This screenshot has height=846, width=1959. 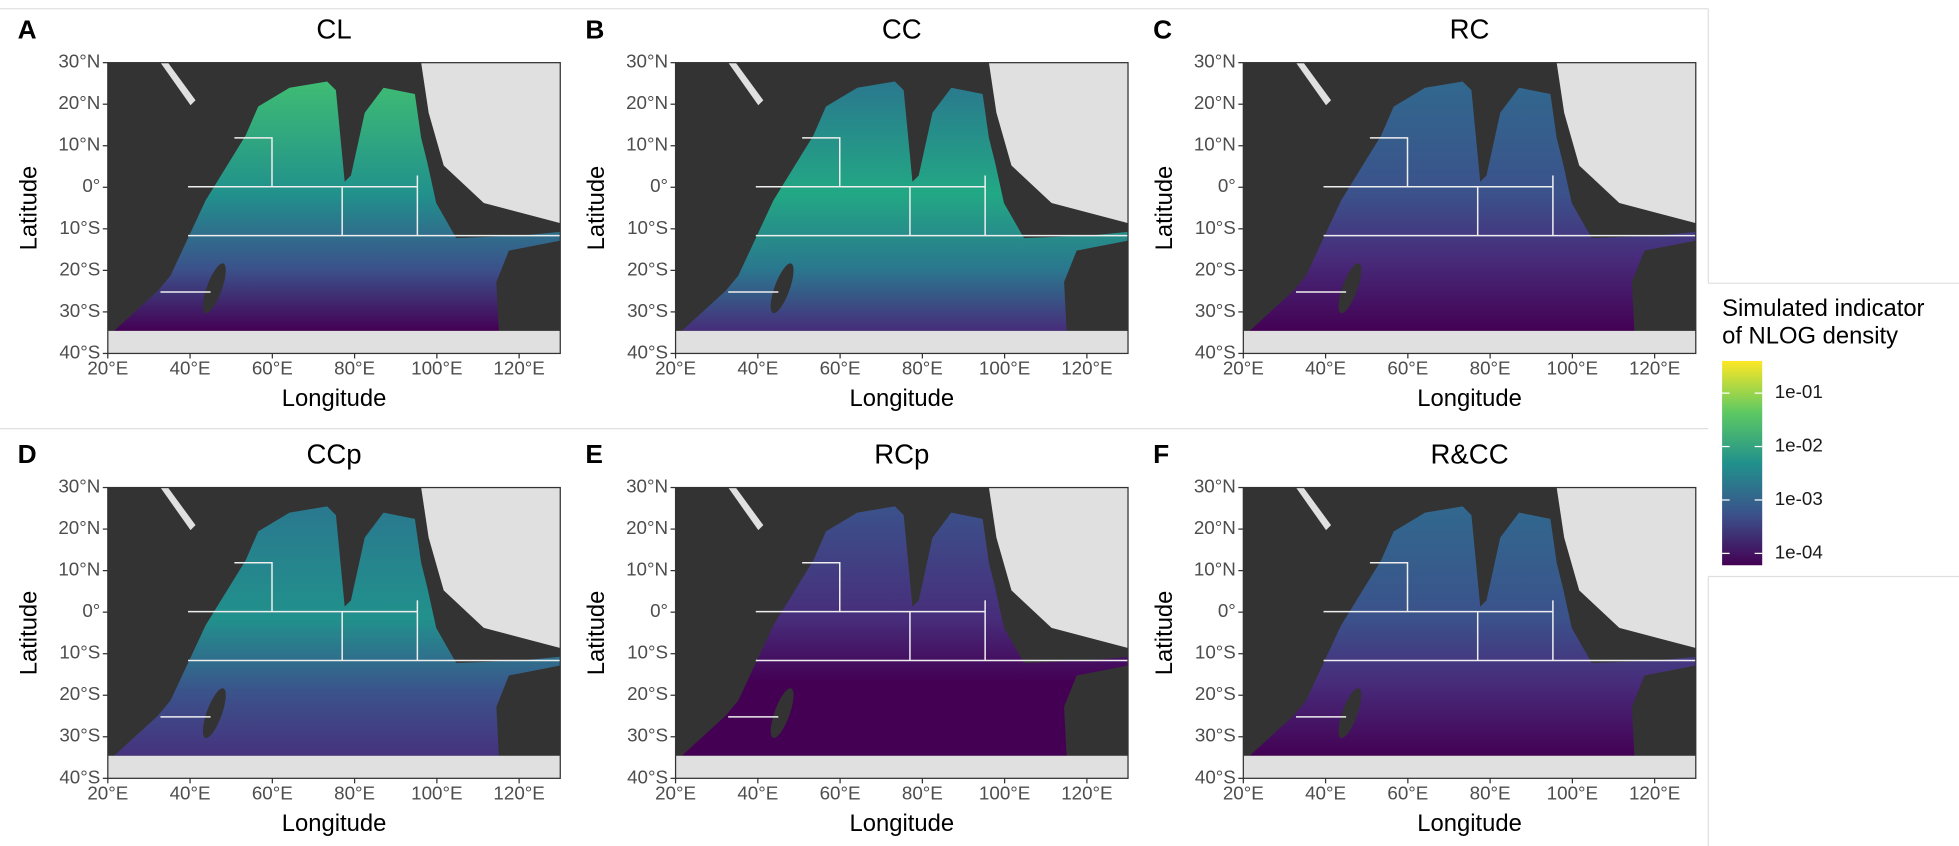 I want to click on legend-label: 1e-01, so click(x=1799, y=391).